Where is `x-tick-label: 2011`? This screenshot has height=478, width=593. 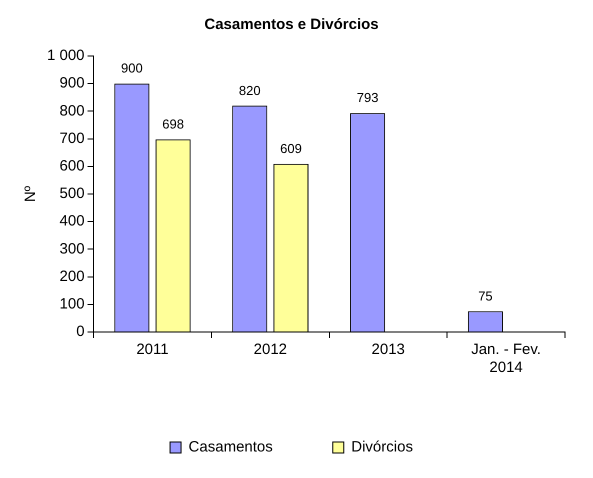
x-tick-label: 2011 is located at coordinates (152, 349).